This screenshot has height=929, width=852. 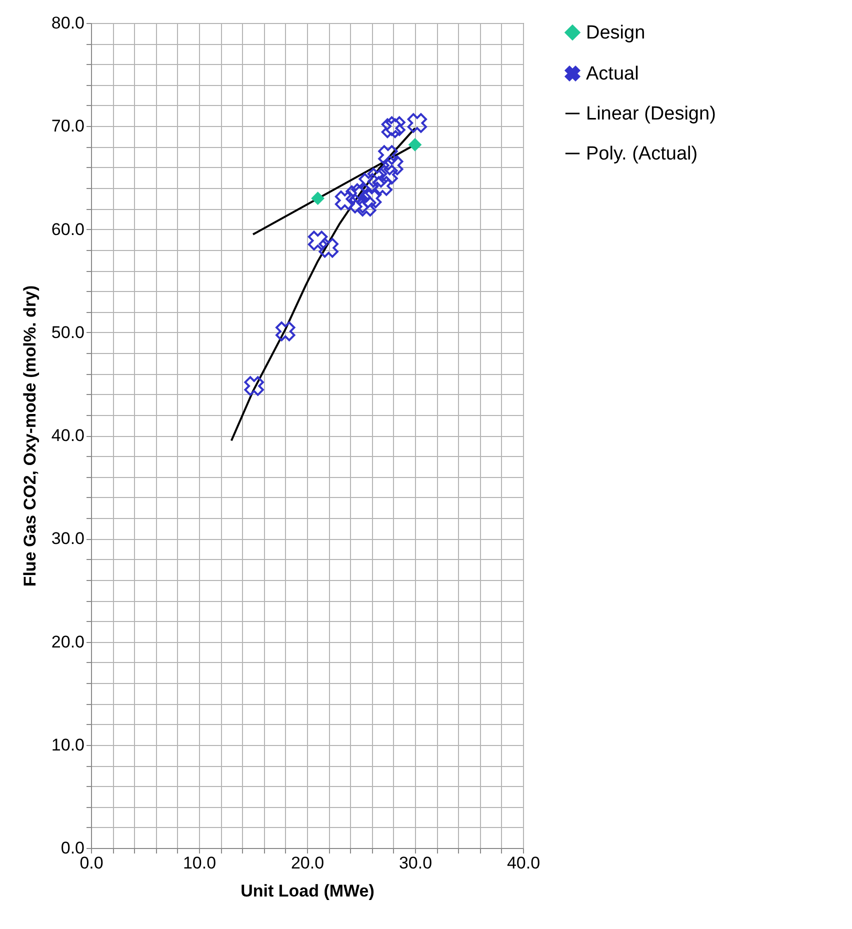 What do you see at coordinates (523, 863) in the screenshot?
I see `x-tick-label: 40.0` at bounding box center [523, 863].